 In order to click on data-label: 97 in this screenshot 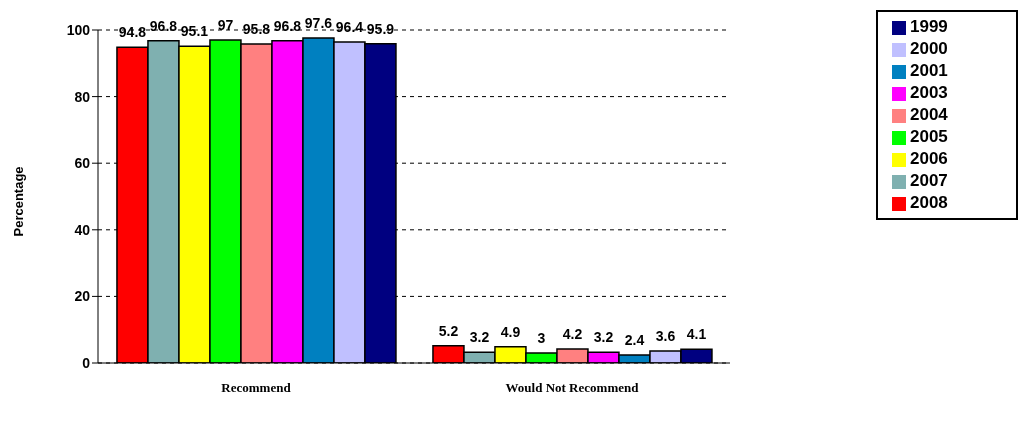, I will do `click(225, 24)`.